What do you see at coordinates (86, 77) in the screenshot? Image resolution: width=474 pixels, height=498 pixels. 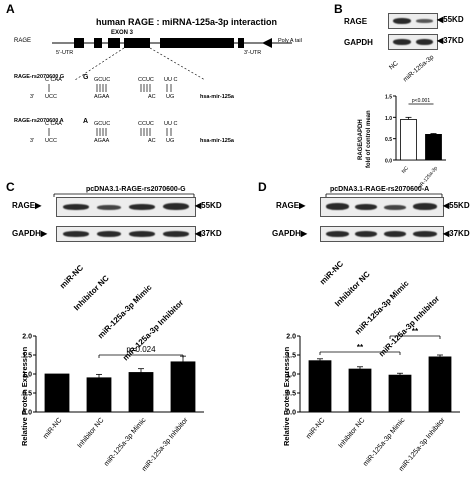 I see `allele-g-mutation: G` at bounding box center [86, 77].